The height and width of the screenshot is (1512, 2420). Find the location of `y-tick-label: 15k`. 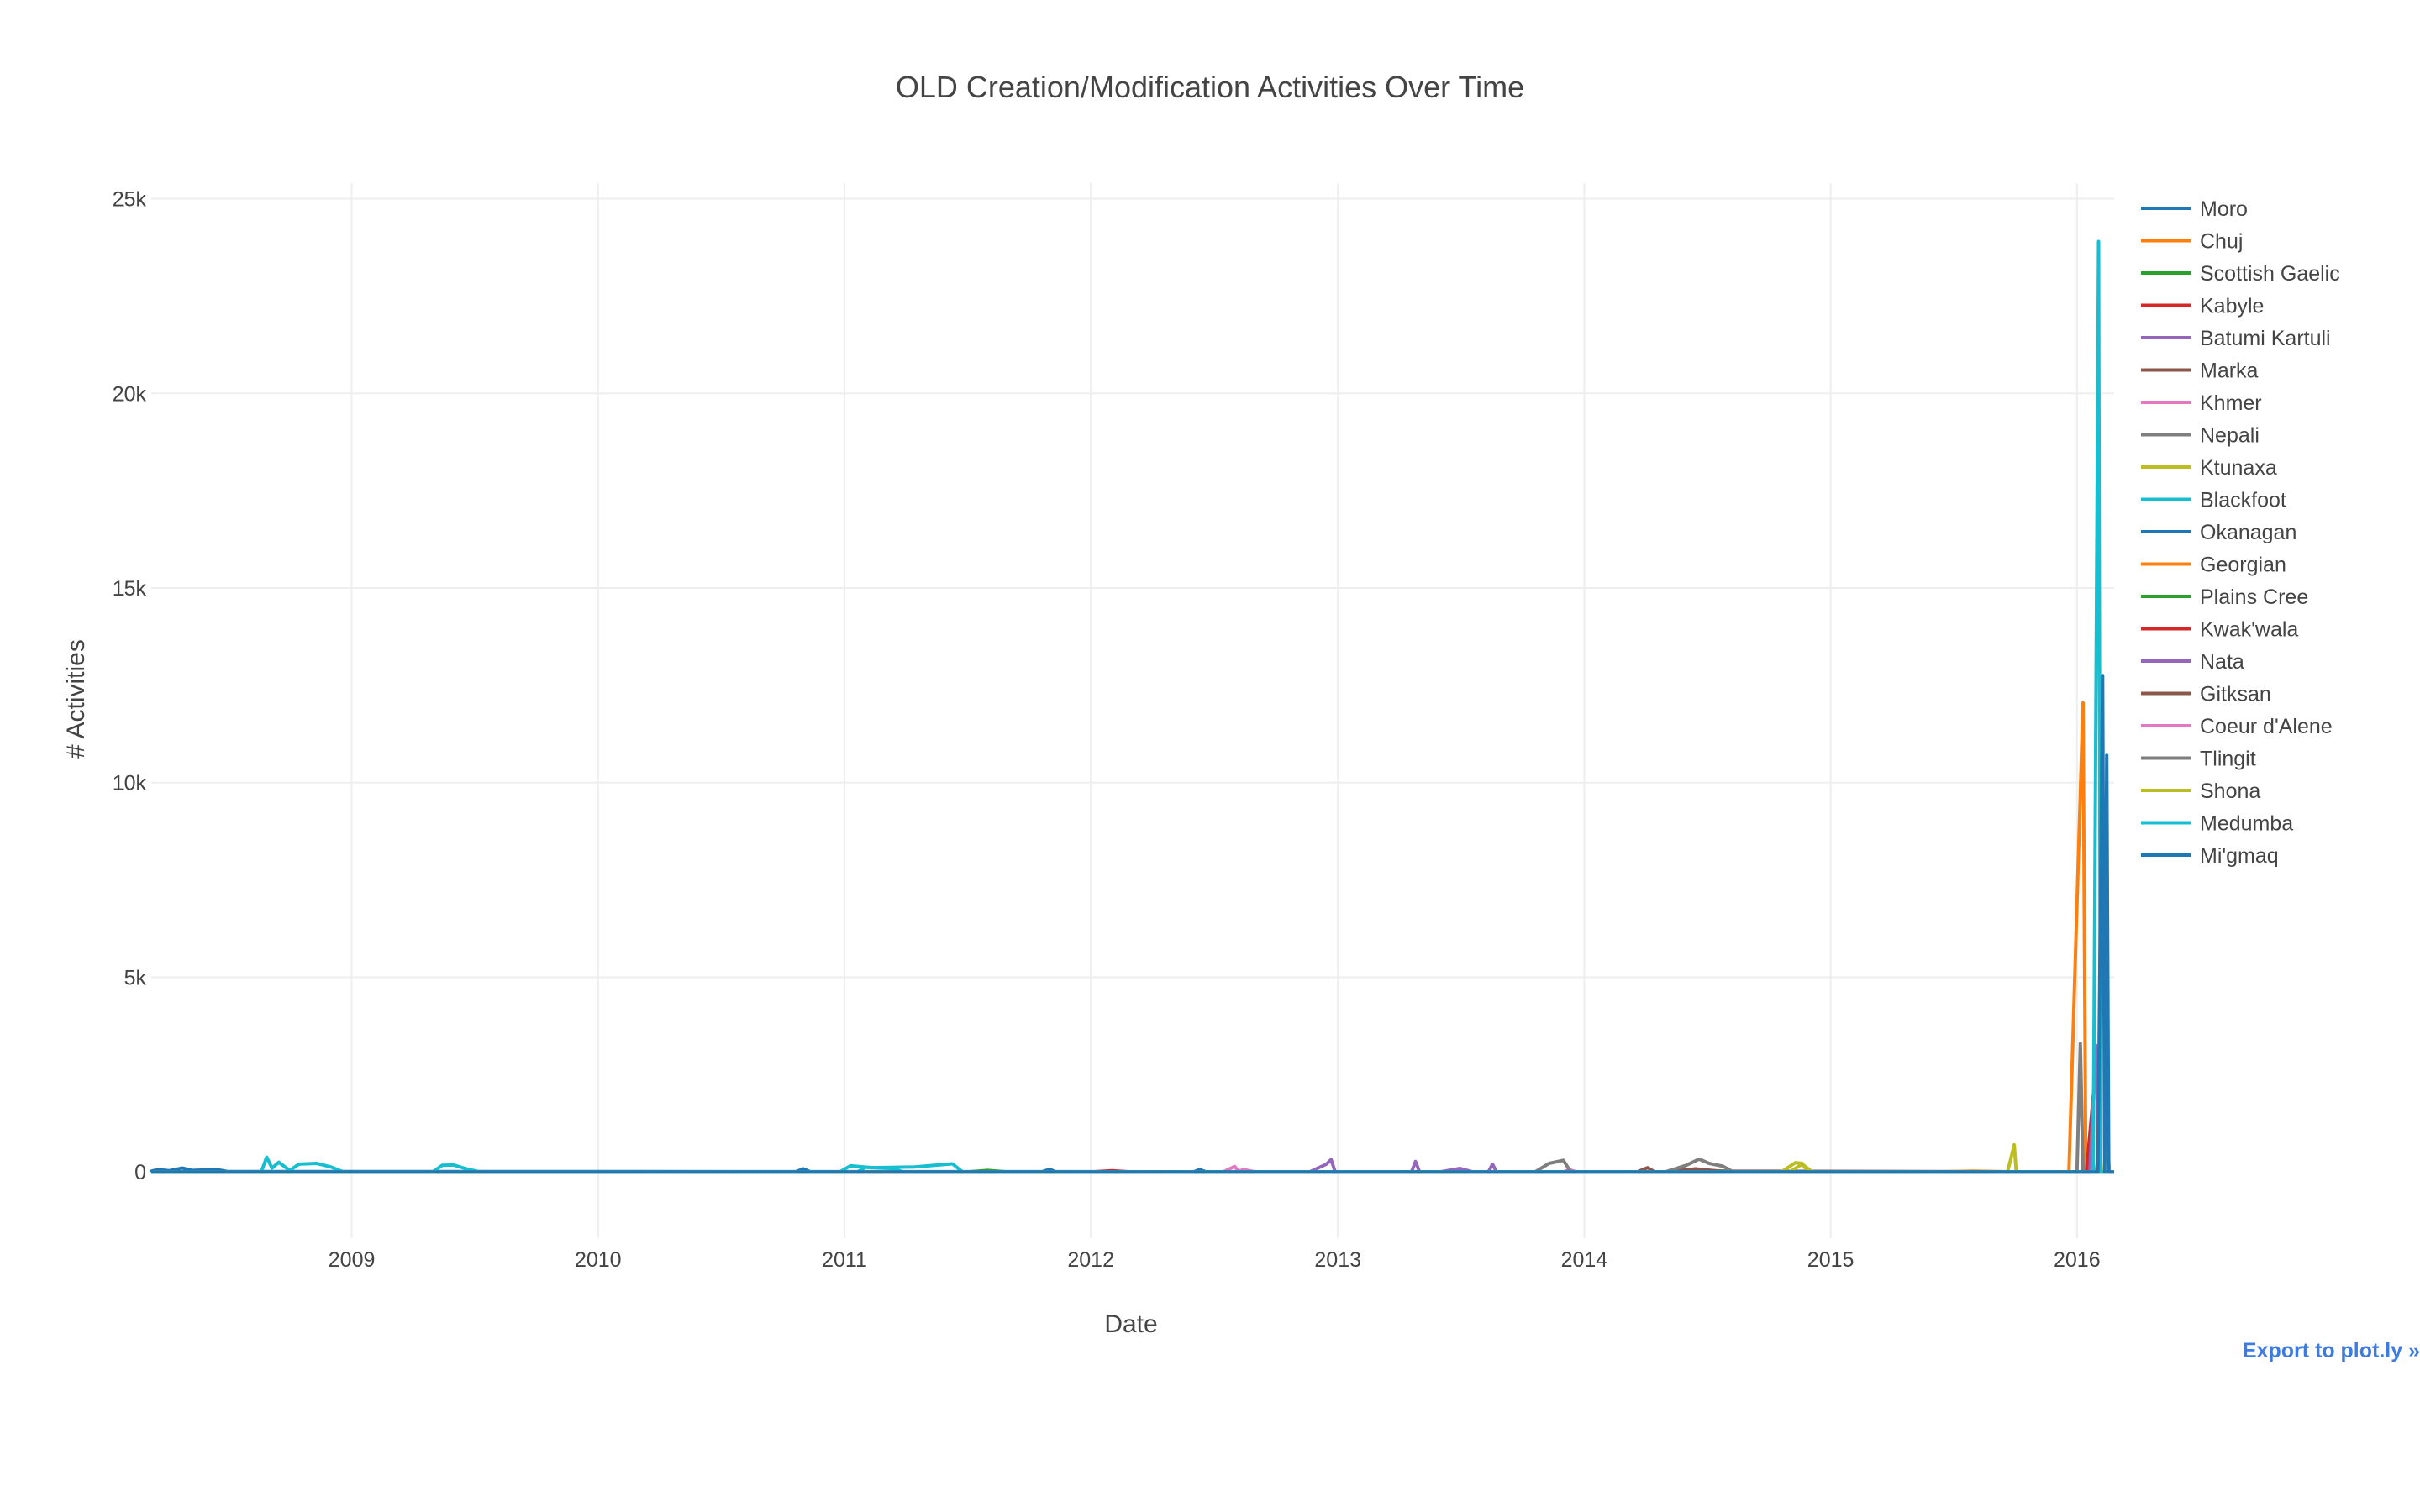

y-tick-label: 15k is located at coordinates (130, 589).